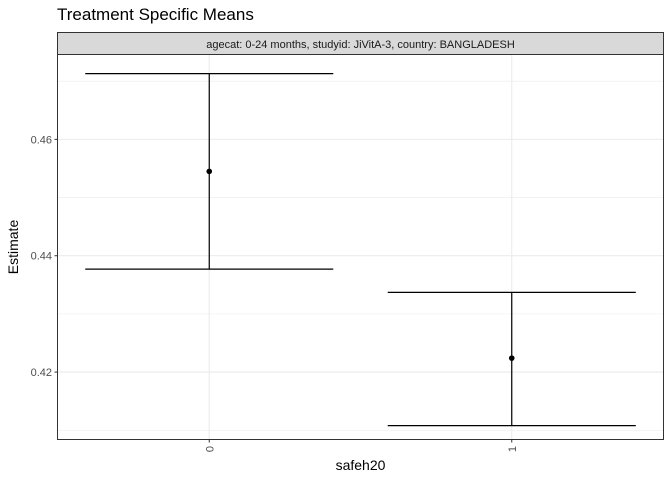  Describe the element at coordinates (13, 247) in the screenshot. I see `y-axis-title: Estimate` at that location.